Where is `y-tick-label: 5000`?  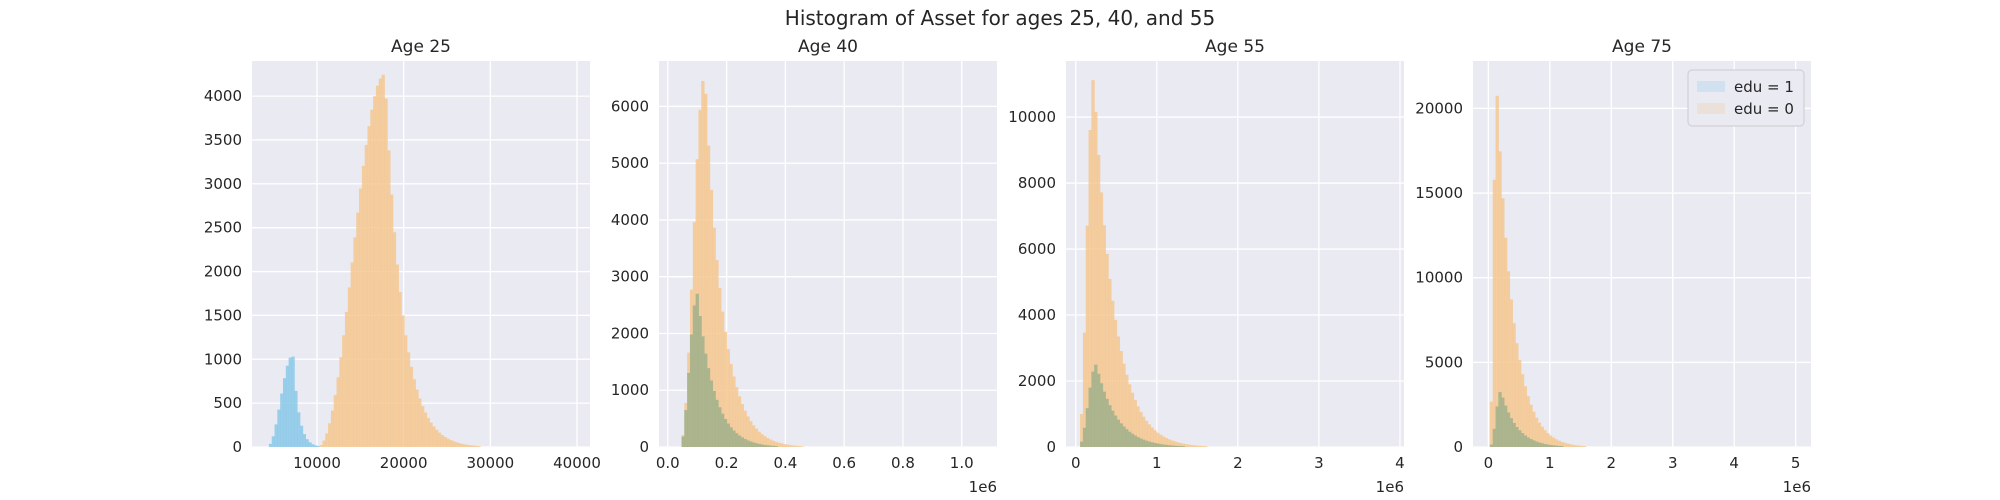
y-tick-label: 5000 is located at coordinates (630, 163).